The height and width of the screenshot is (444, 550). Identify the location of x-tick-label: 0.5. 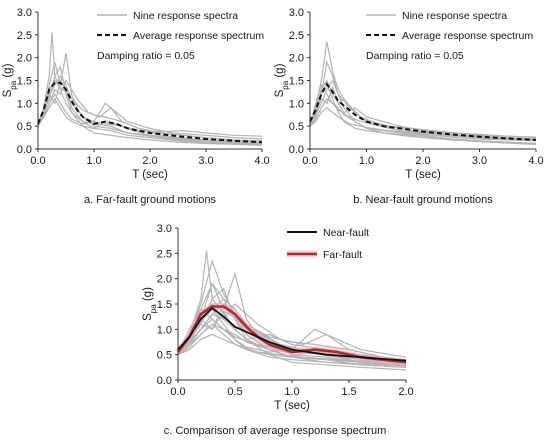
(234, 392).